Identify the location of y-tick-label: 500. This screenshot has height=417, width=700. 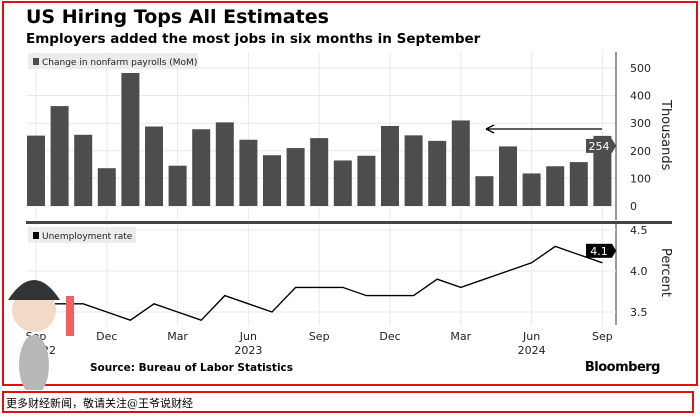
(640, 68).